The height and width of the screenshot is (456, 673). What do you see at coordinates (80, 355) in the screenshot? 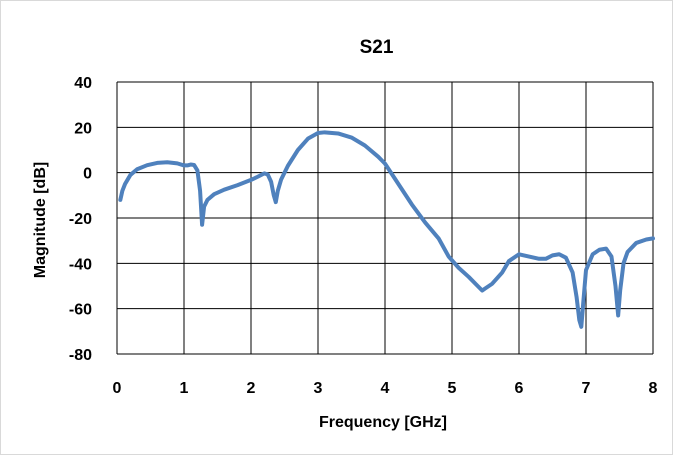
I see `y-tick-label-6: -80` at bounding box center [80, 355].